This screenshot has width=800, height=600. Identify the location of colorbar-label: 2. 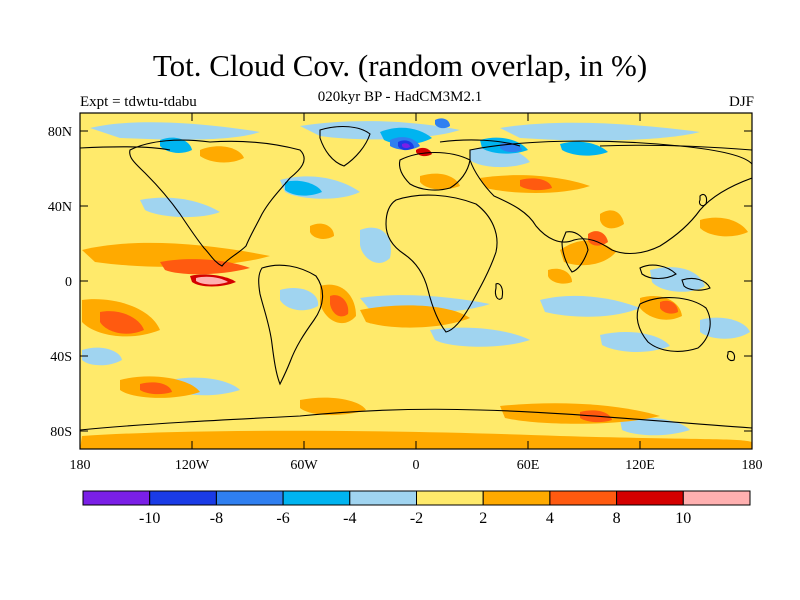
(483, 518).